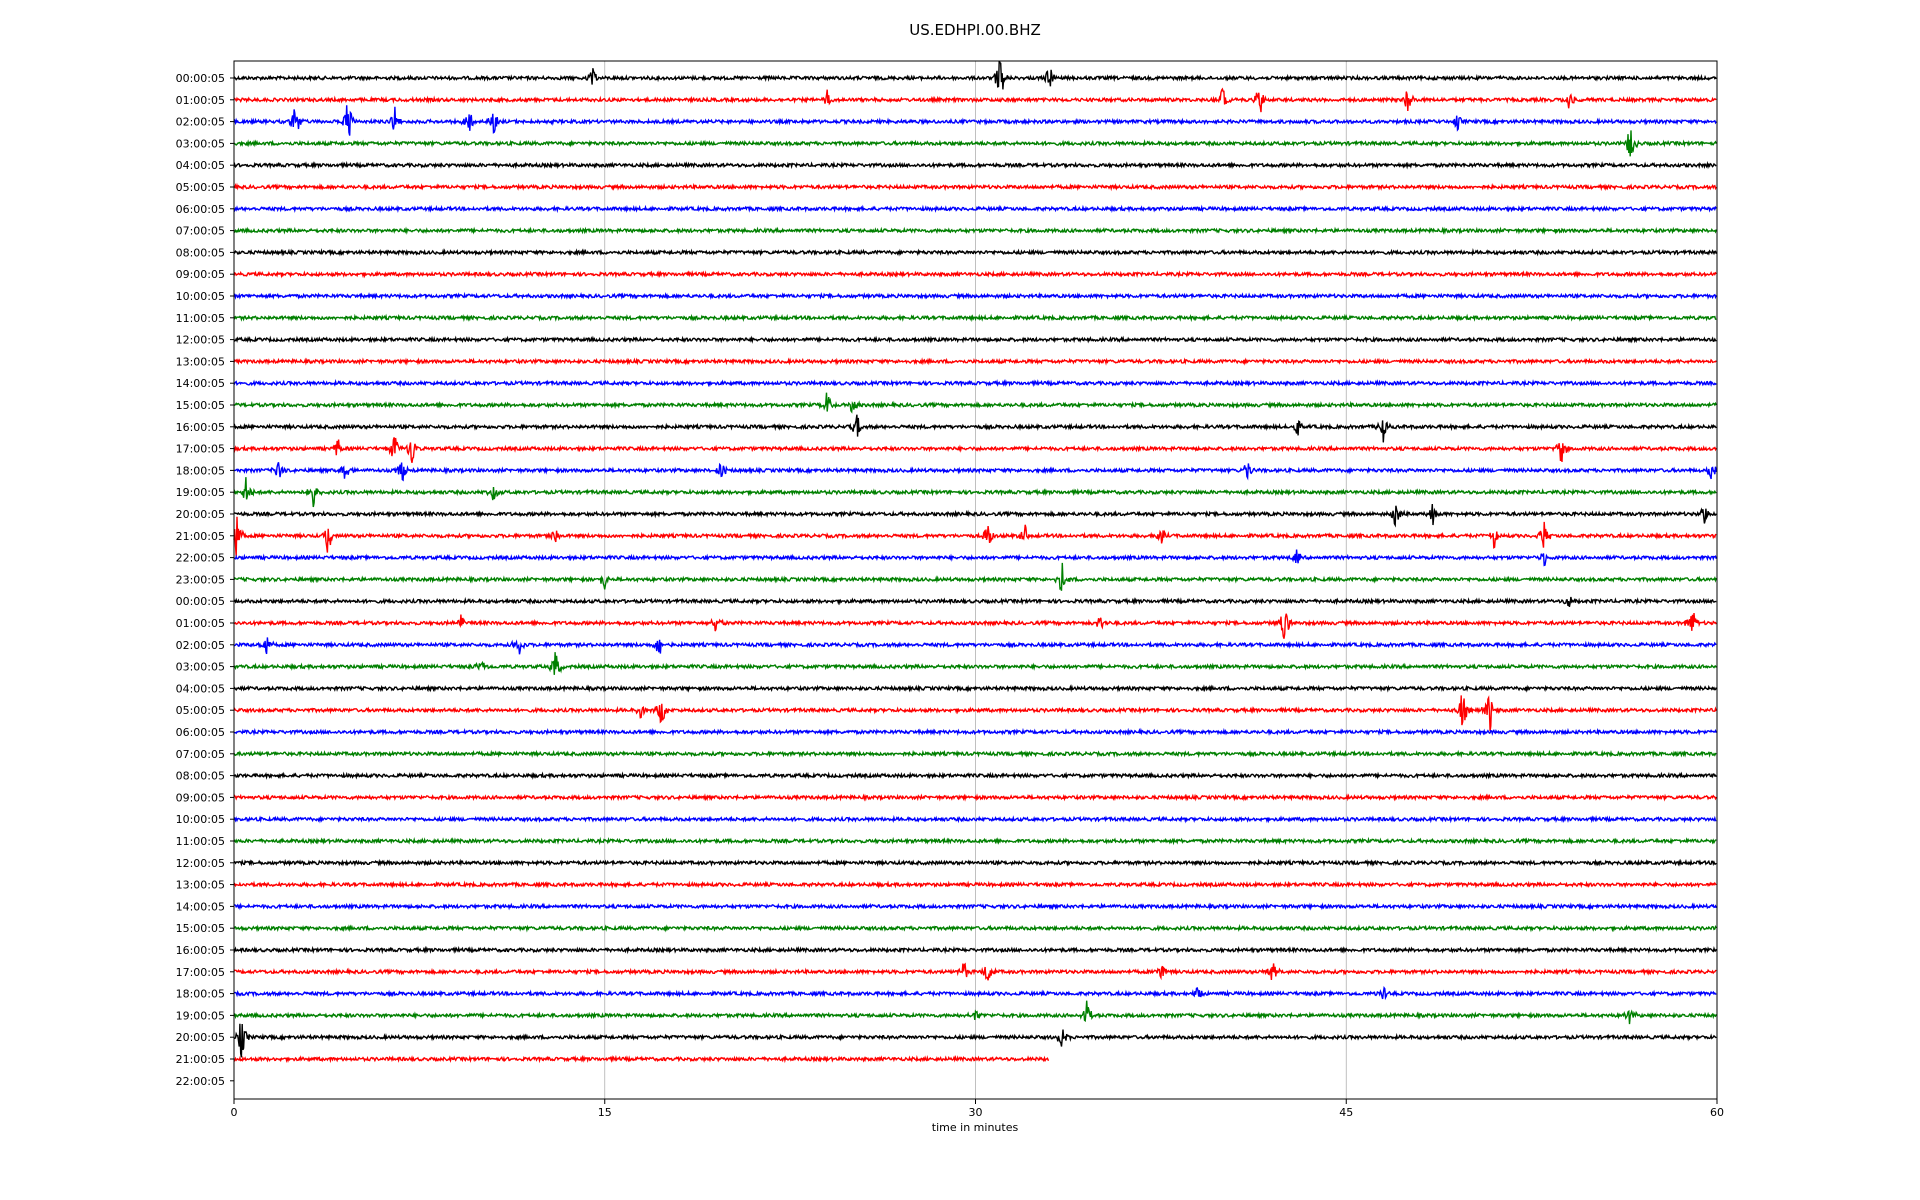 The height and width of the screenshot is (1200, 1920). I want to click on row-label: 01:00:05, so click(200, 100).